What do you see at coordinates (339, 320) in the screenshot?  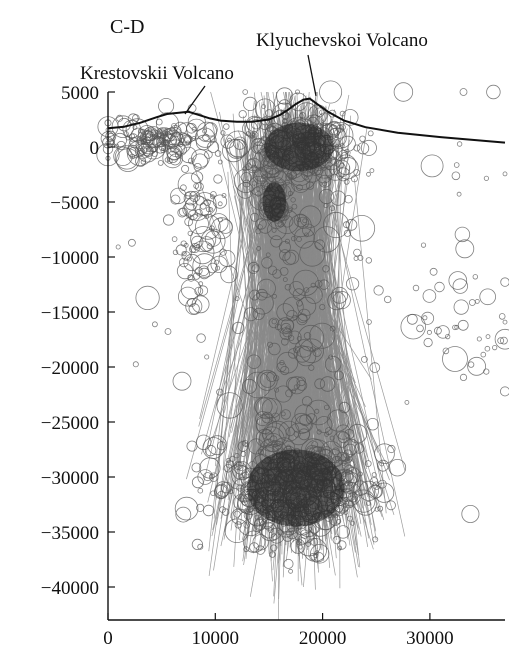 I see `connecting-line` at bounding box center [339, 320].